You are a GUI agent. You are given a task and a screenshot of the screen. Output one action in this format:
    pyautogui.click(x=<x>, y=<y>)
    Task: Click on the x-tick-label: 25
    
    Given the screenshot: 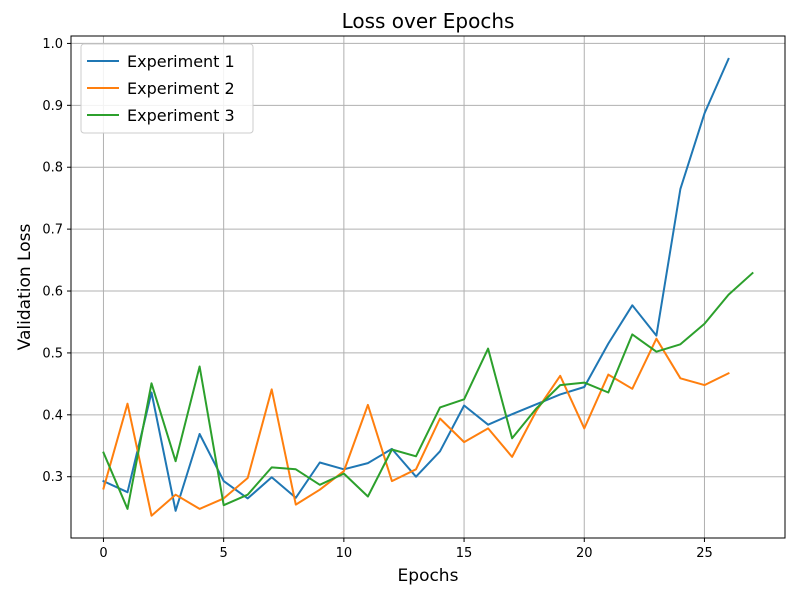 What is the action you would take?
    pyautogui.click(x=704, y=553)
    